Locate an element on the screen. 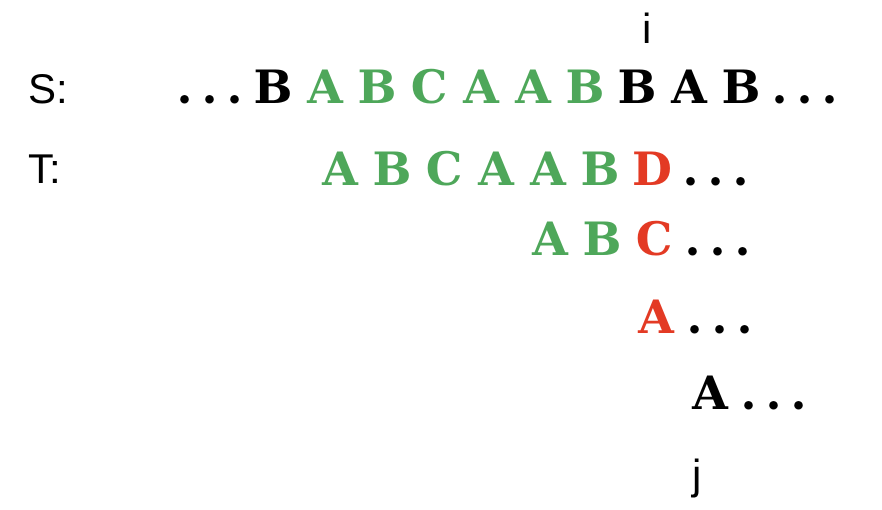  label-s: S: is located at coordinates (48, 88).